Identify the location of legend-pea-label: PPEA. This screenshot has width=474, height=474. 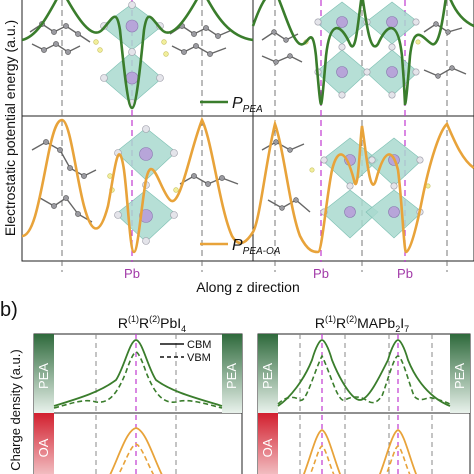
(247, 105).